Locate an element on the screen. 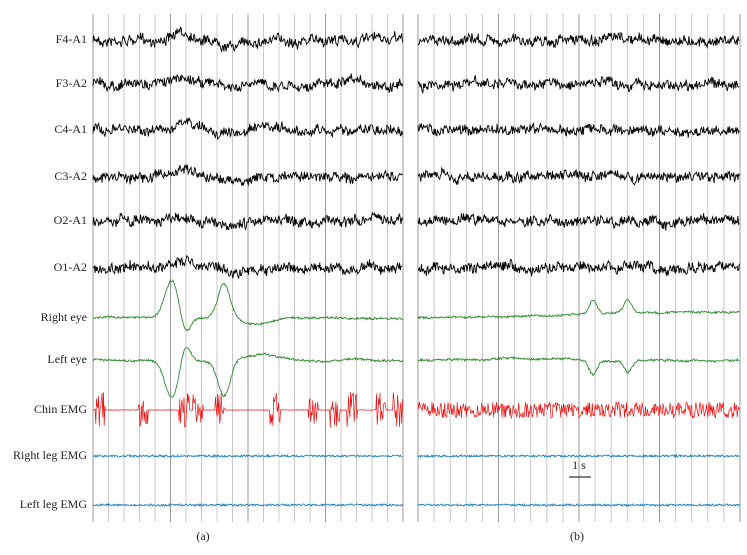 This screenshot has width=747, height=555. channel-label: C3-A2 is located at coordinates (70, 176).